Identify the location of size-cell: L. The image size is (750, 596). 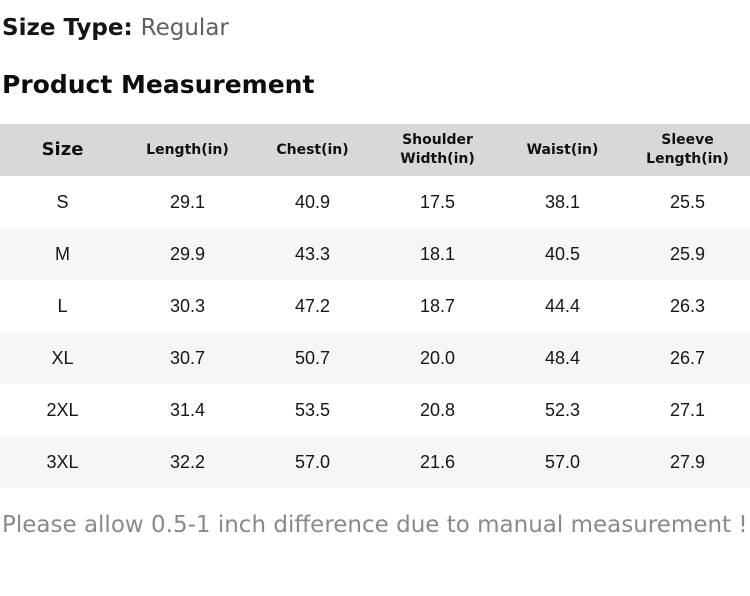
(62, 305).